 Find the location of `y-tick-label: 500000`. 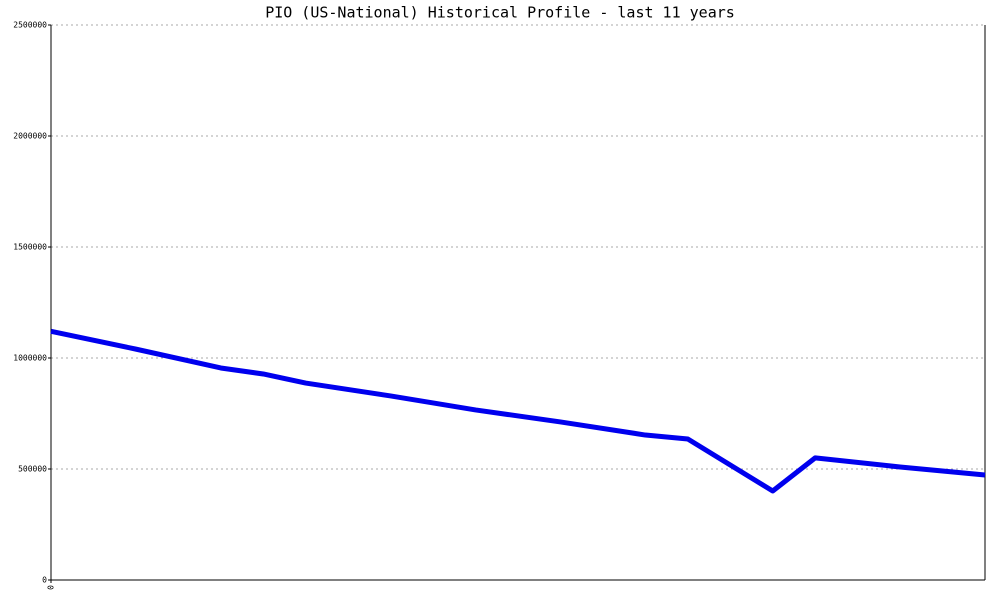

y-tick-label: 500000 is located at coordinates (32, 469).